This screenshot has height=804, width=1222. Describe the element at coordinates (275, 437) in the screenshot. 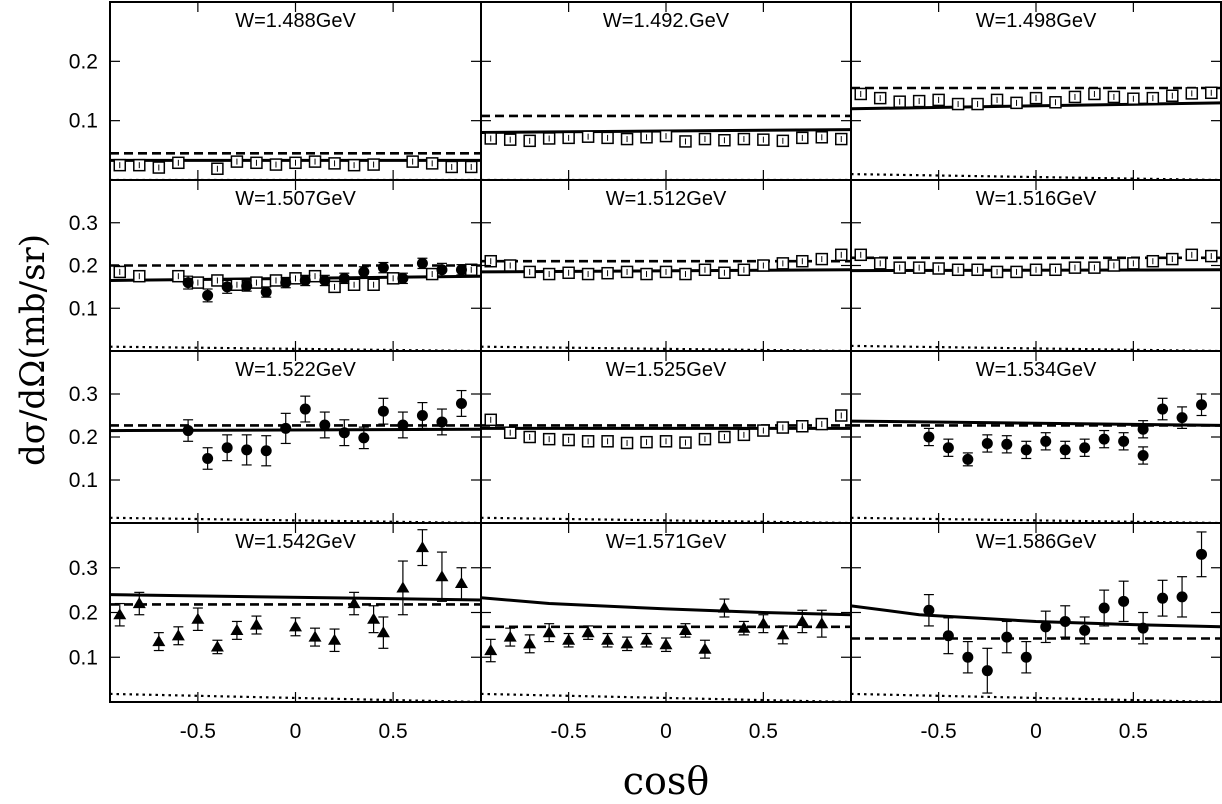

I see `panel-7: W=1.522GeV 0.1 0.2 0.3` at that location.